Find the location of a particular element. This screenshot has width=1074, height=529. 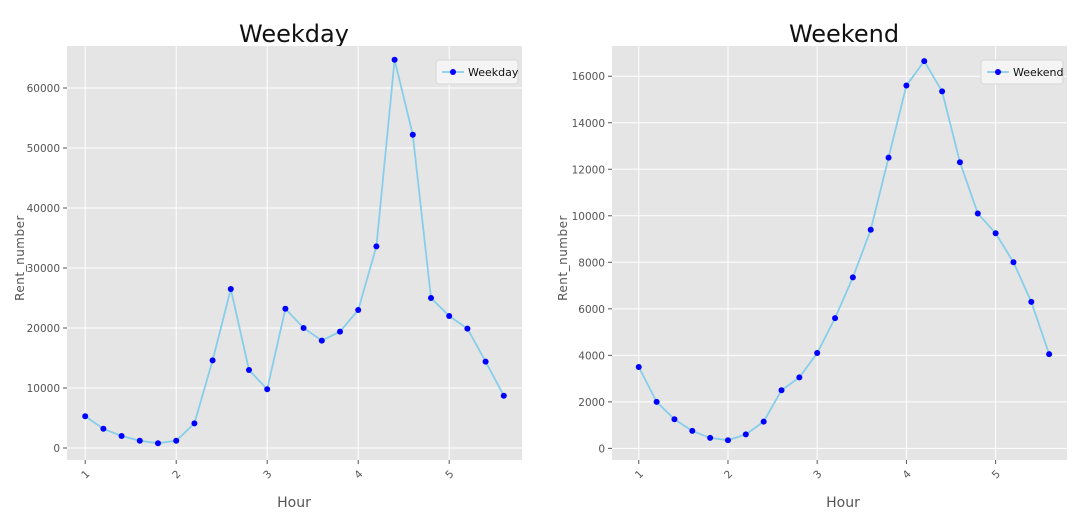

y-tick-label: 6000 is located at coordinates (591, 310).